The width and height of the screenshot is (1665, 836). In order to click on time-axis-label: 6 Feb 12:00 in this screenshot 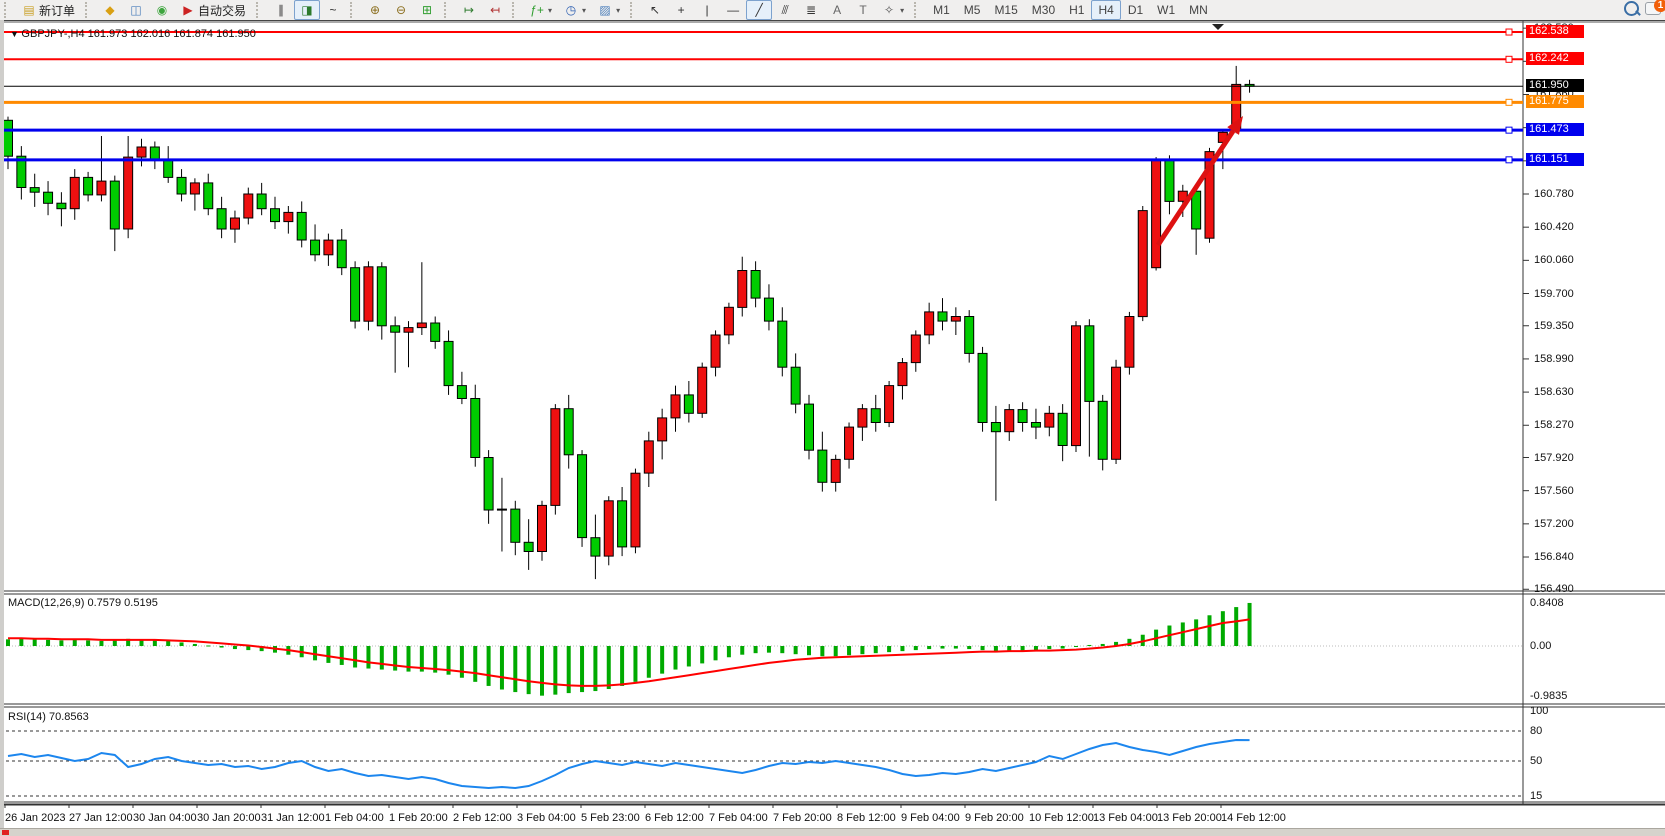, I will do `click(674, 818)`.